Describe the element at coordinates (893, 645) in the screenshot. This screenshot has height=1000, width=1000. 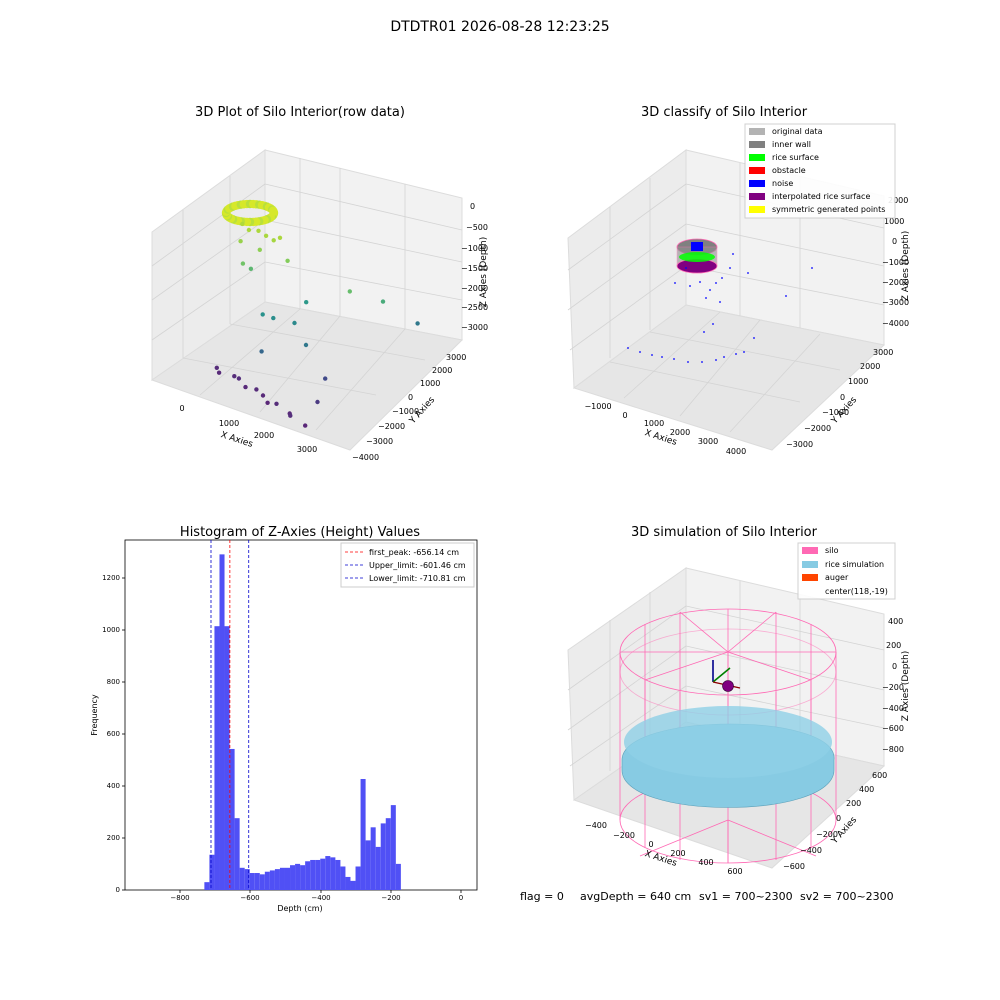
I see `sim-z-tick: 200` at that location.